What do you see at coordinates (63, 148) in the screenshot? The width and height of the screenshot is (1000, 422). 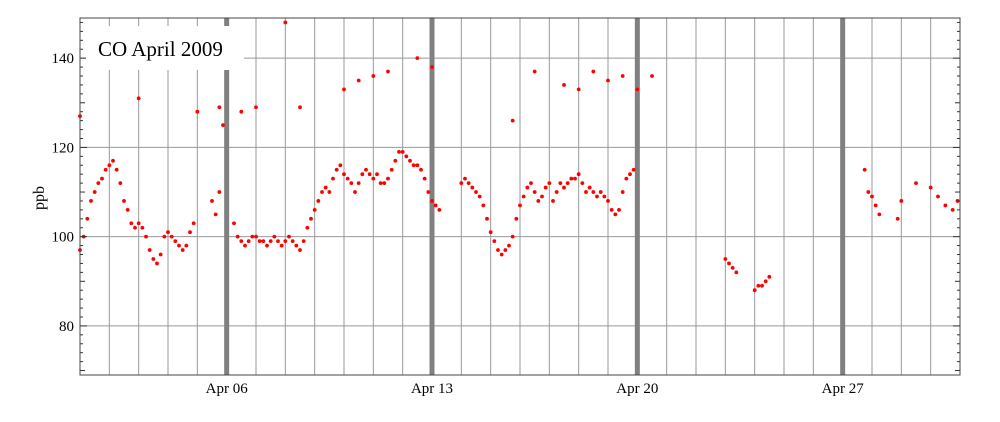 I see `y-tick-label: 120` at bounding box center [63, 148].